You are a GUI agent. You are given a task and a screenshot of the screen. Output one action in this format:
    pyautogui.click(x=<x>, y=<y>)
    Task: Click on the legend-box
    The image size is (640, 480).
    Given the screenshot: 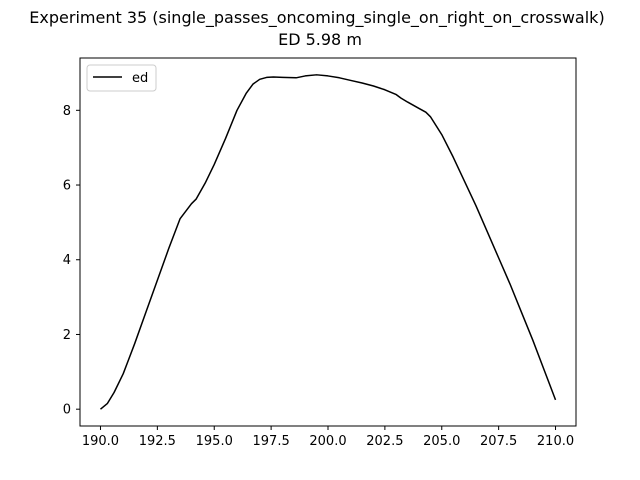 What is the action you would take?
    pyautogui.click(x=121, y=78)
    